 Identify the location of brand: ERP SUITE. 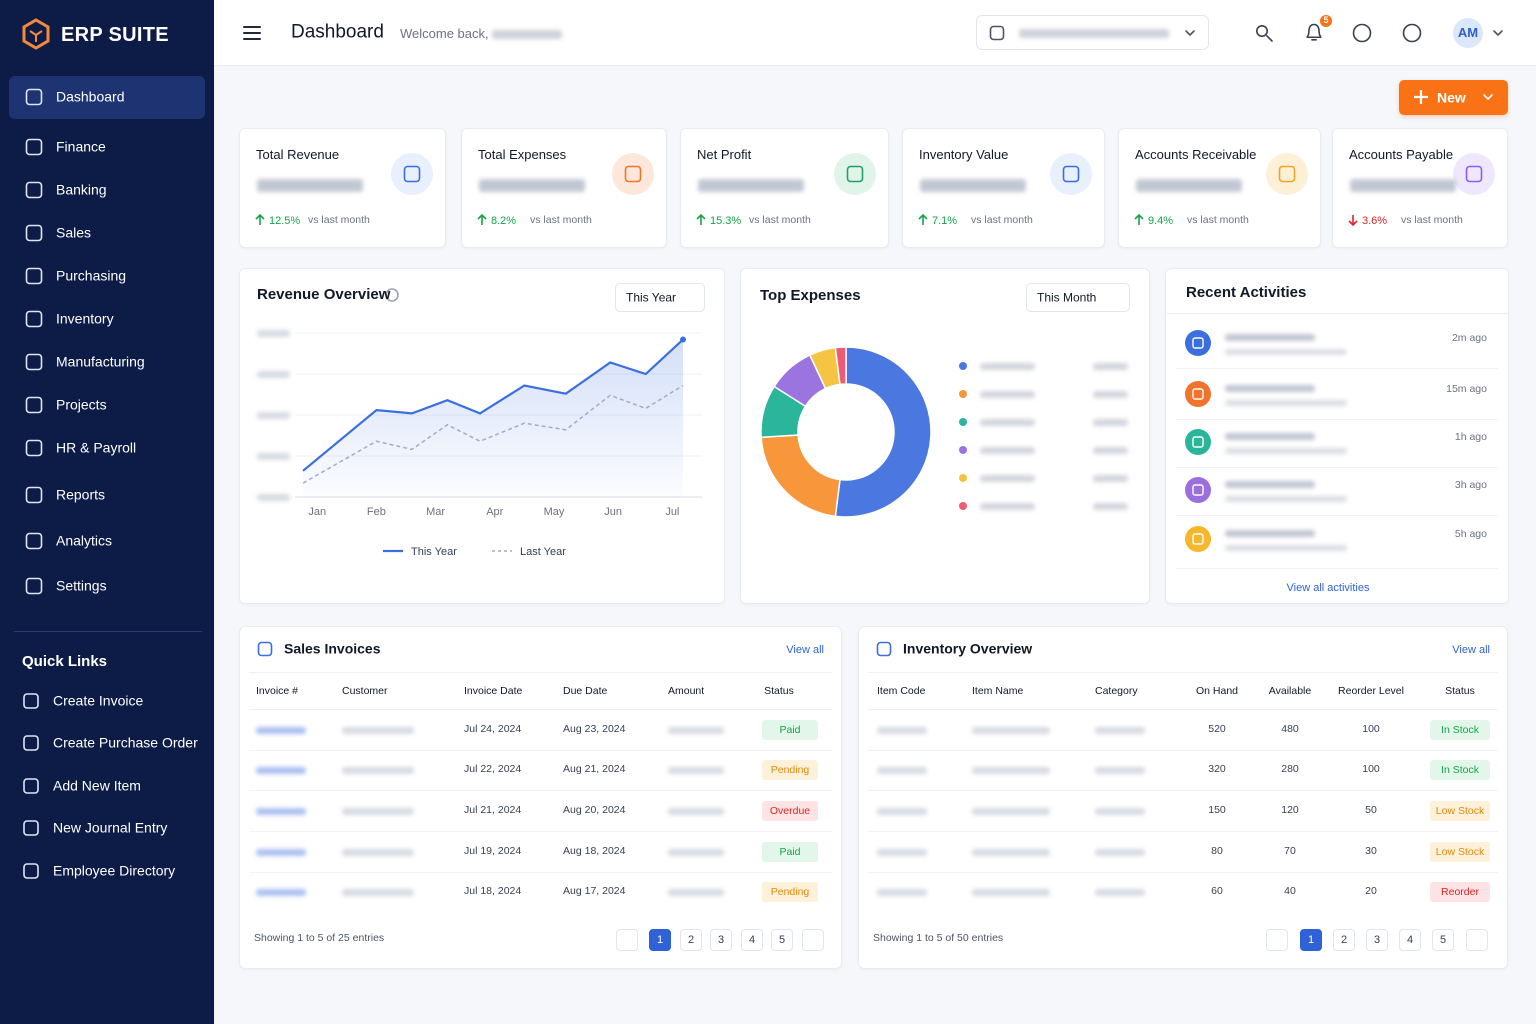
(115, 35).